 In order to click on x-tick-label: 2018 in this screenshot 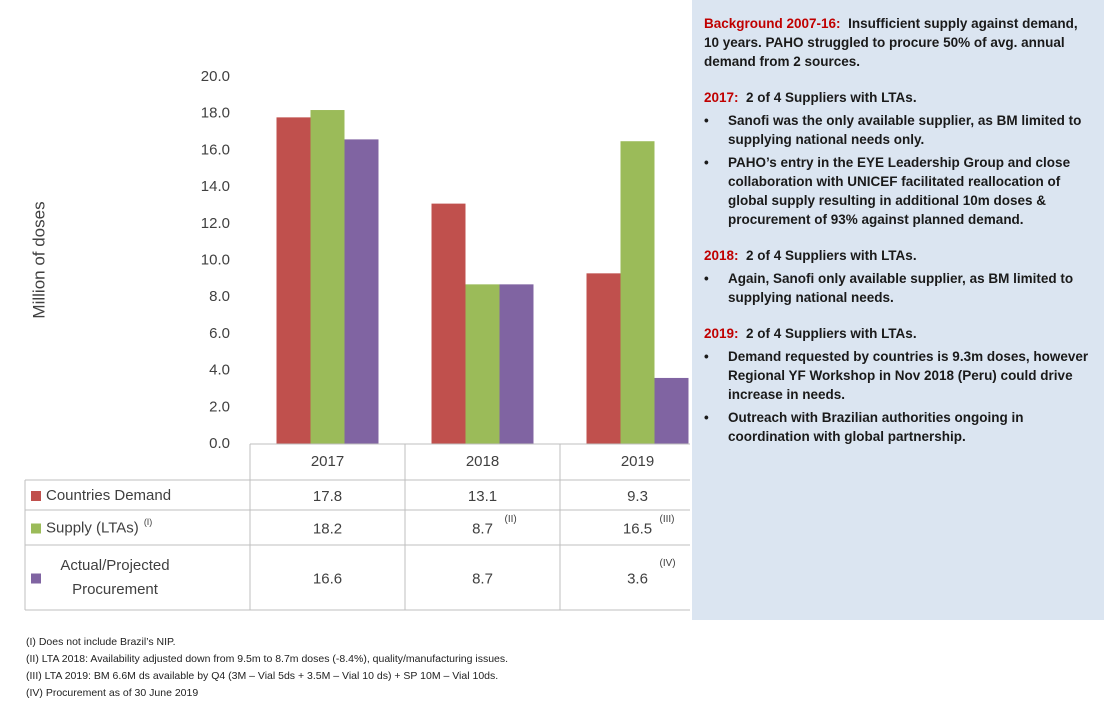, I will do `click(482, 461)`.